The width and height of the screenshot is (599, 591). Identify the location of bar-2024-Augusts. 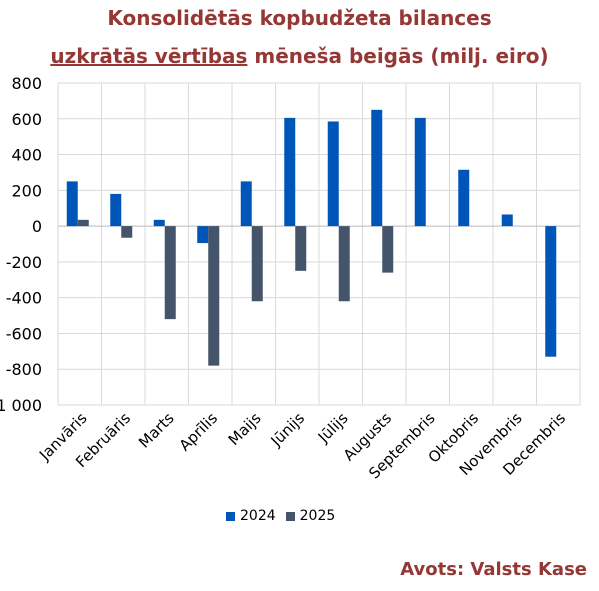
(377, 168).